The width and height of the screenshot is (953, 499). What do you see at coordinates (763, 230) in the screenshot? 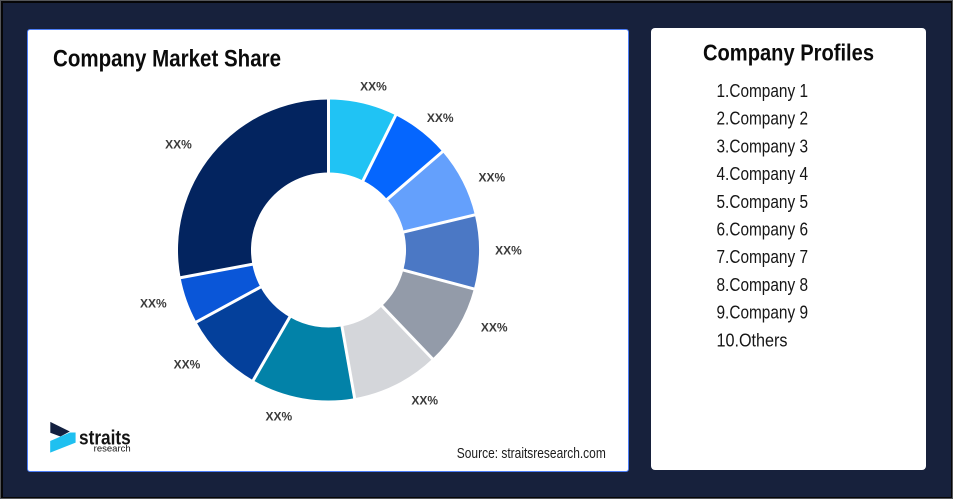
I see `svg-text: 6.Company 6` at bounding box center [763, 230].